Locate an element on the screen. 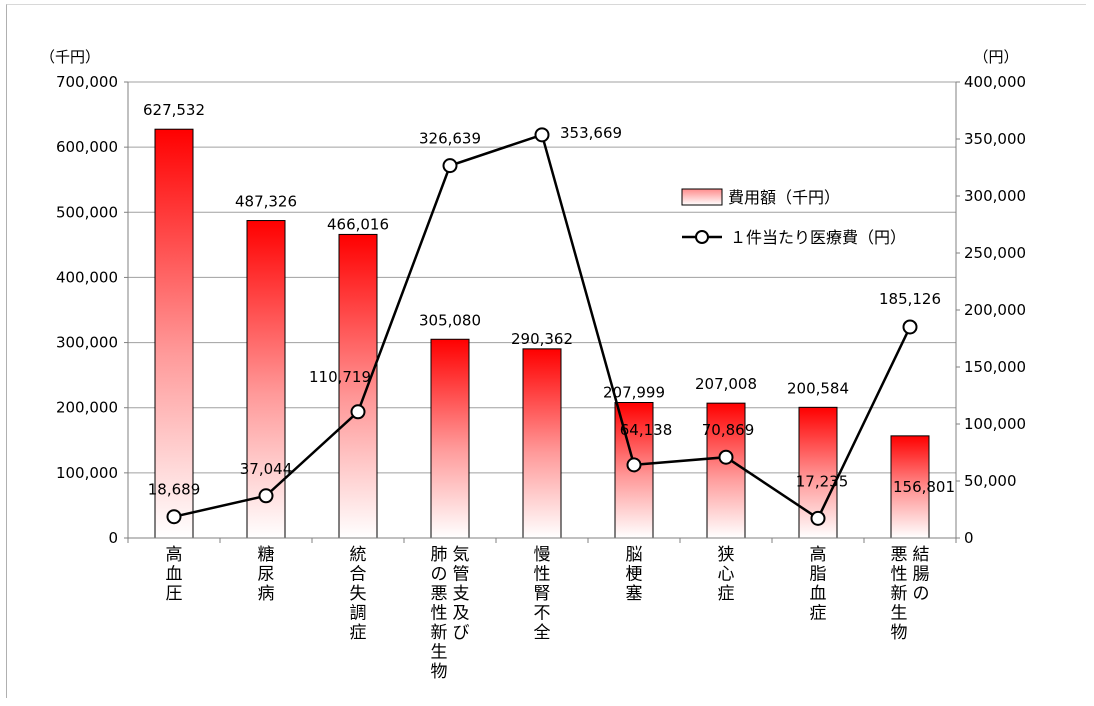 This screenshot has height=706, width=1094. y-left-tick-label: 600,000 is located at coordinates (87, 147).